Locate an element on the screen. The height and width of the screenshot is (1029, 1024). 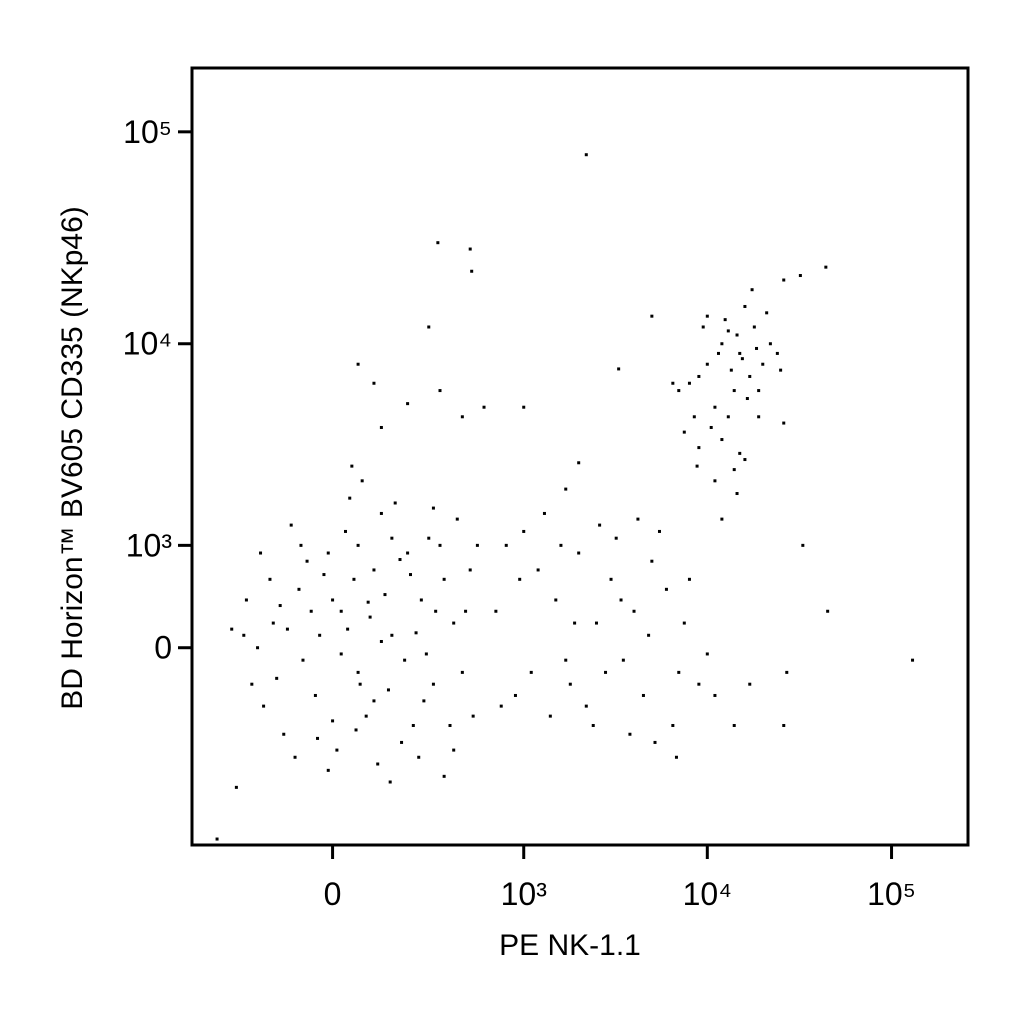
x-axis-title: PE NK-1.1 is located at coordinates (570, 945).